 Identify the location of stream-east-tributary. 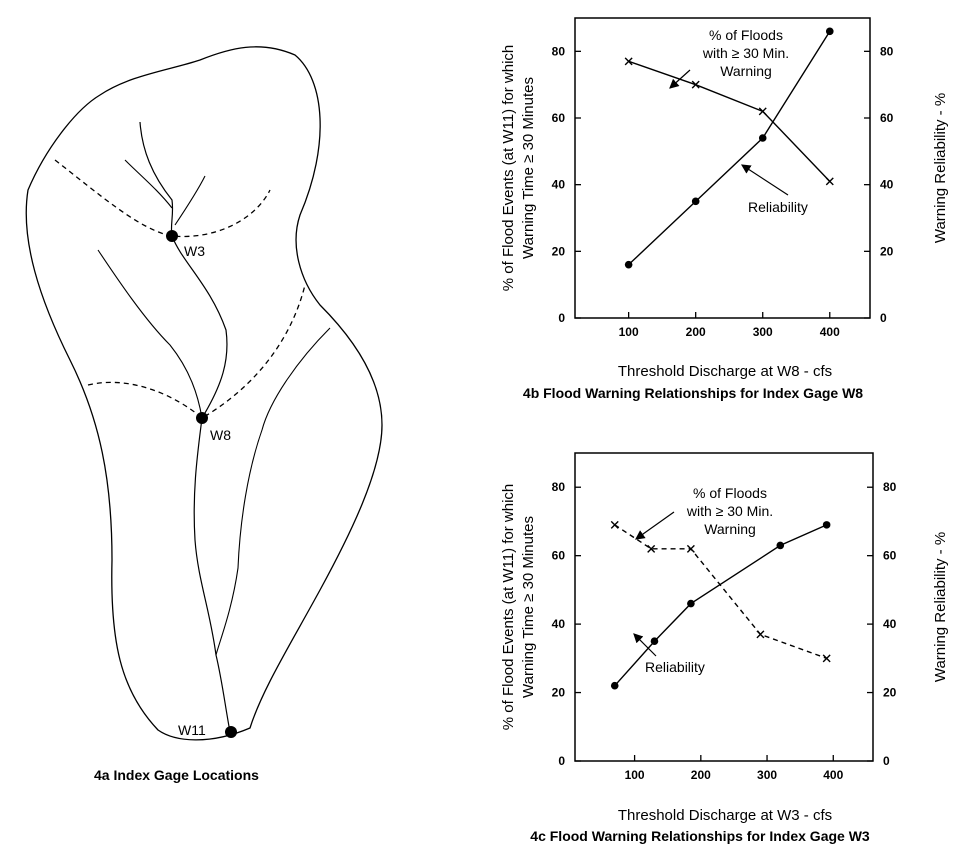
(273, 491).